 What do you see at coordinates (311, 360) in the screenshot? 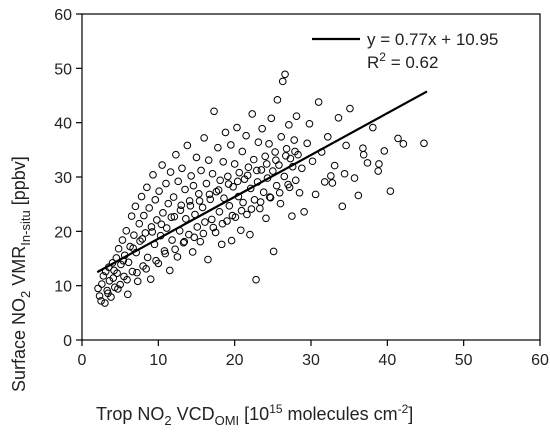
I see `x-tick-label: 30` at bounding box center [311, 360].